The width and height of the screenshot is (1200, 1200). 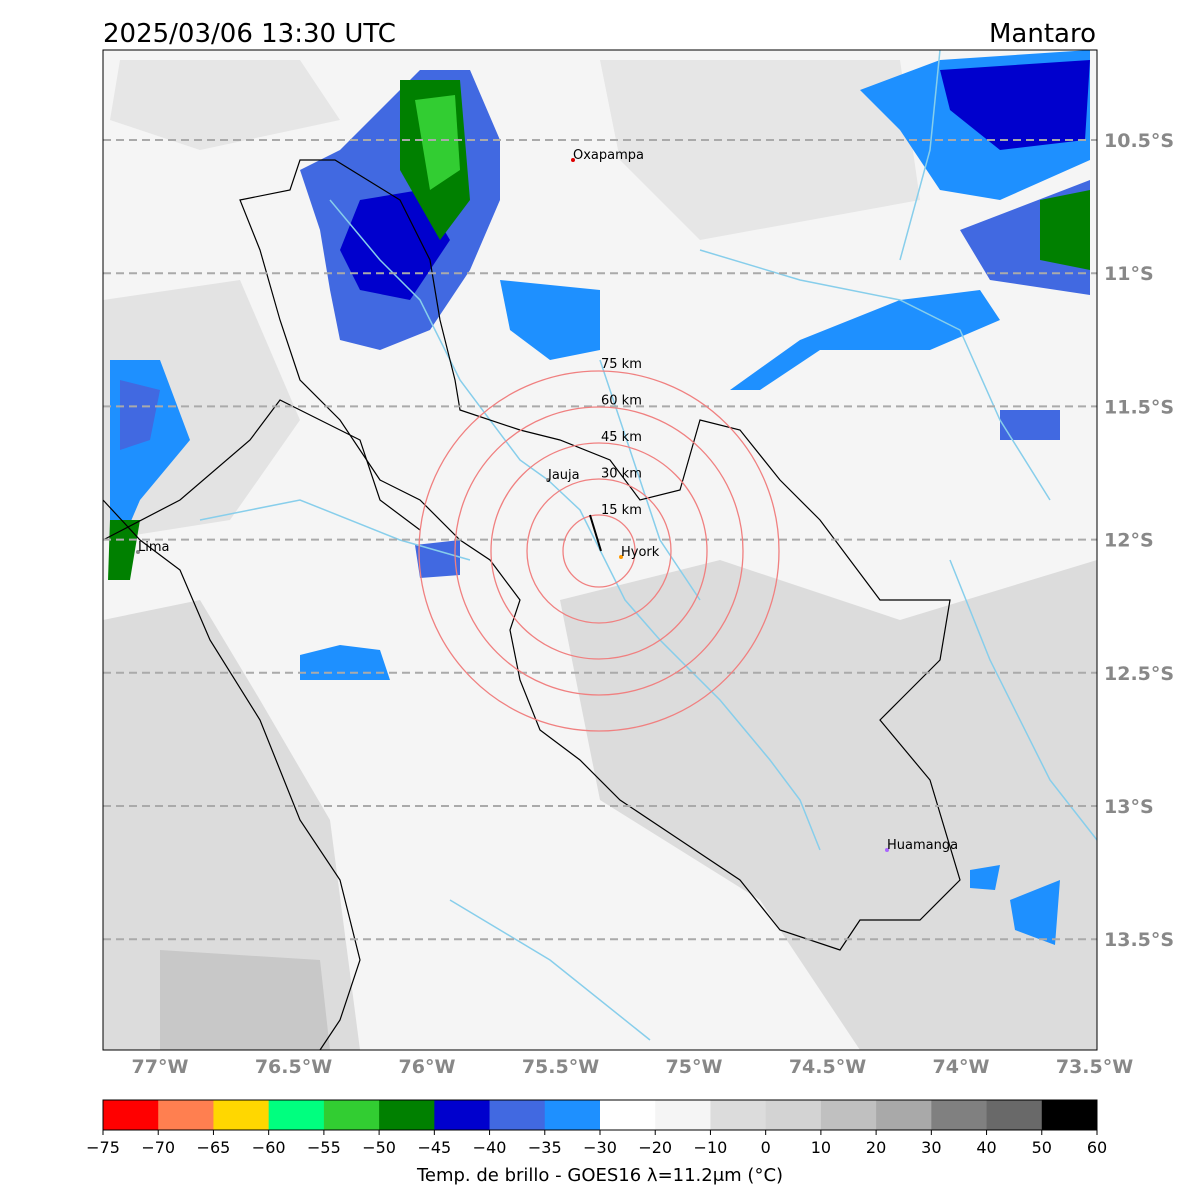 What do you see at coordinates (103, 1147) in the screenshot?
I see `colorbar-tick-label: −75` at bounding box center [103, 1147].